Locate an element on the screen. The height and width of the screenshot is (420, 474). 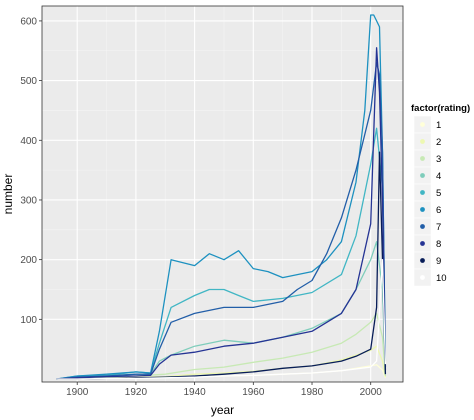
legend: factor(rating) 1 2 3 4 5 6 7 8 9 10 is located at coordinates (440, 195).